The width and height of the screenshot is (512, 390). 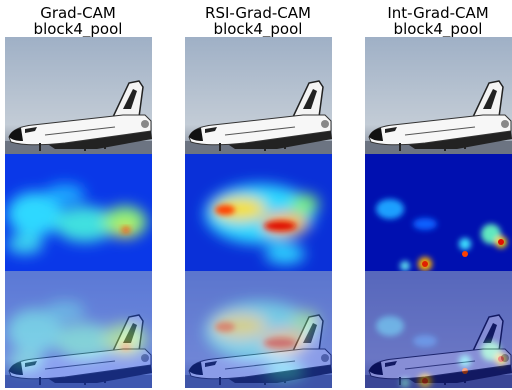 I want to click on column-title: Grad-CAM, so click(x=78, y=13).